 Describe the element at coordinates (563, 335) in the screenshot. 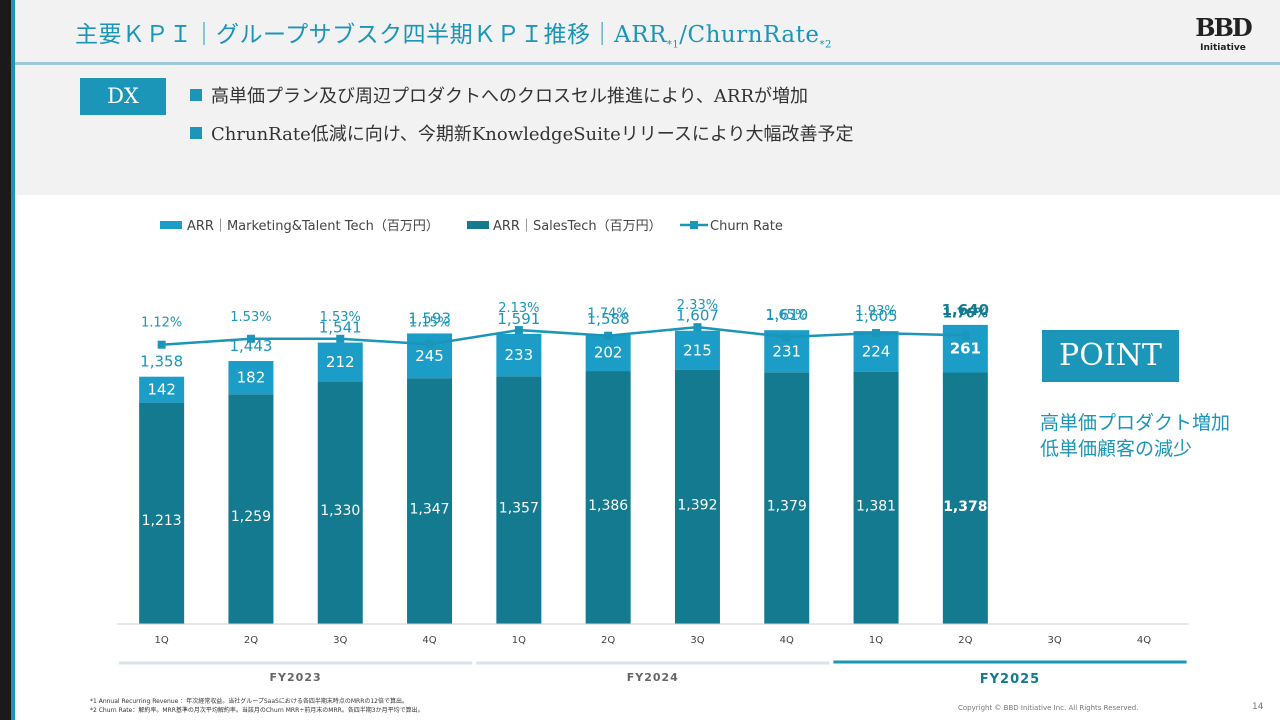

I see `churn-rate-line` at that location.